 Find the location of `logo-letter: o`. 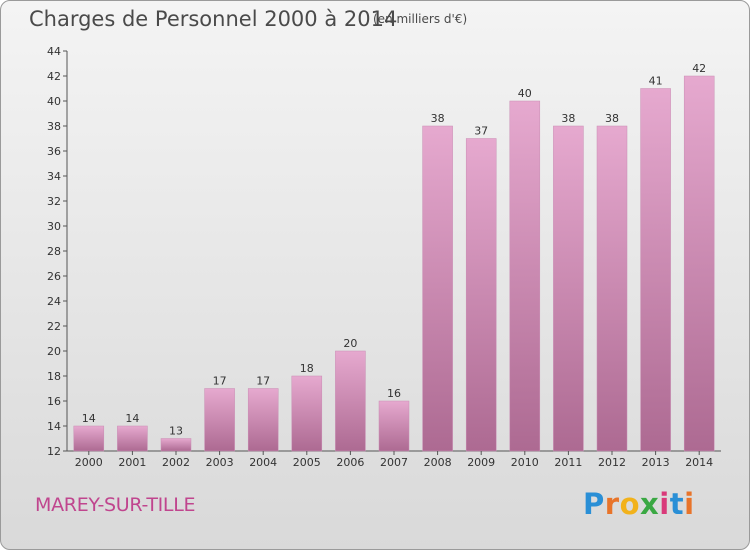

logo-letter: o is located at coordinates (630, 504).